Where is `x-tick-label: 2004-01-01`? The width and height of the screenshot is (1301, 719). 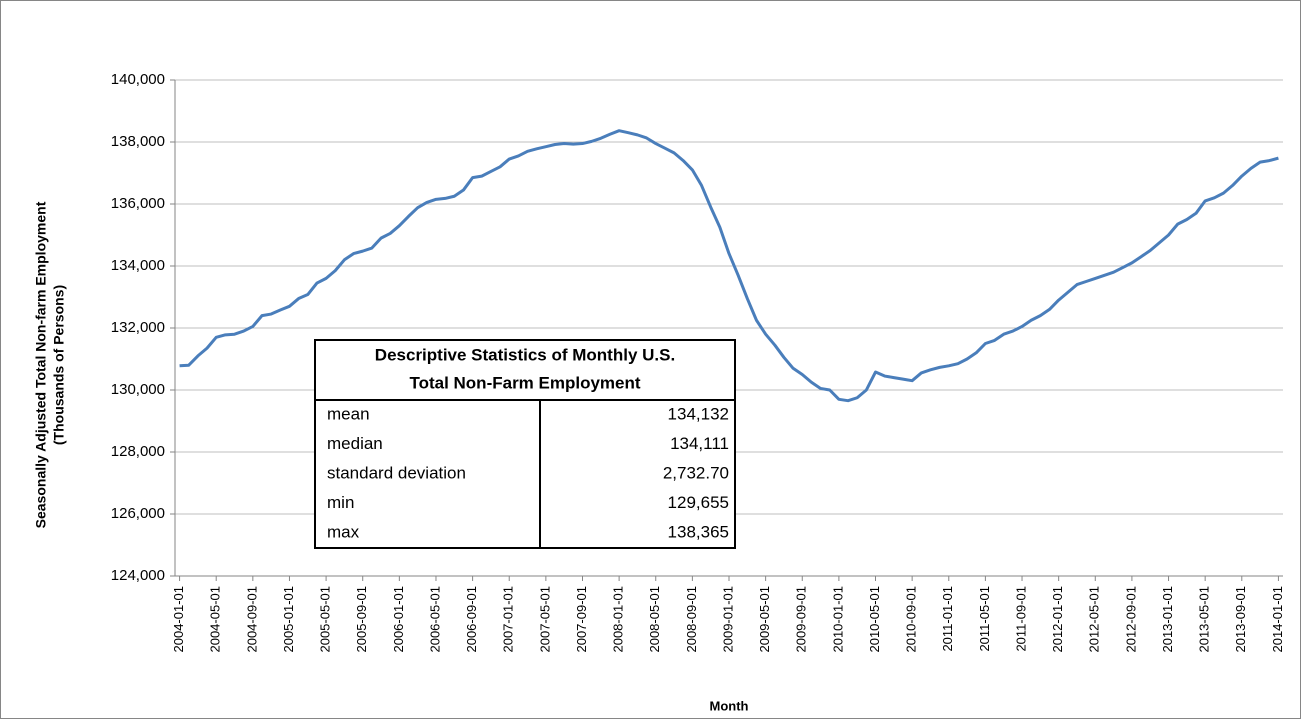 x-tick-label: 2004-01-01 is located at coordinates (178, 619).